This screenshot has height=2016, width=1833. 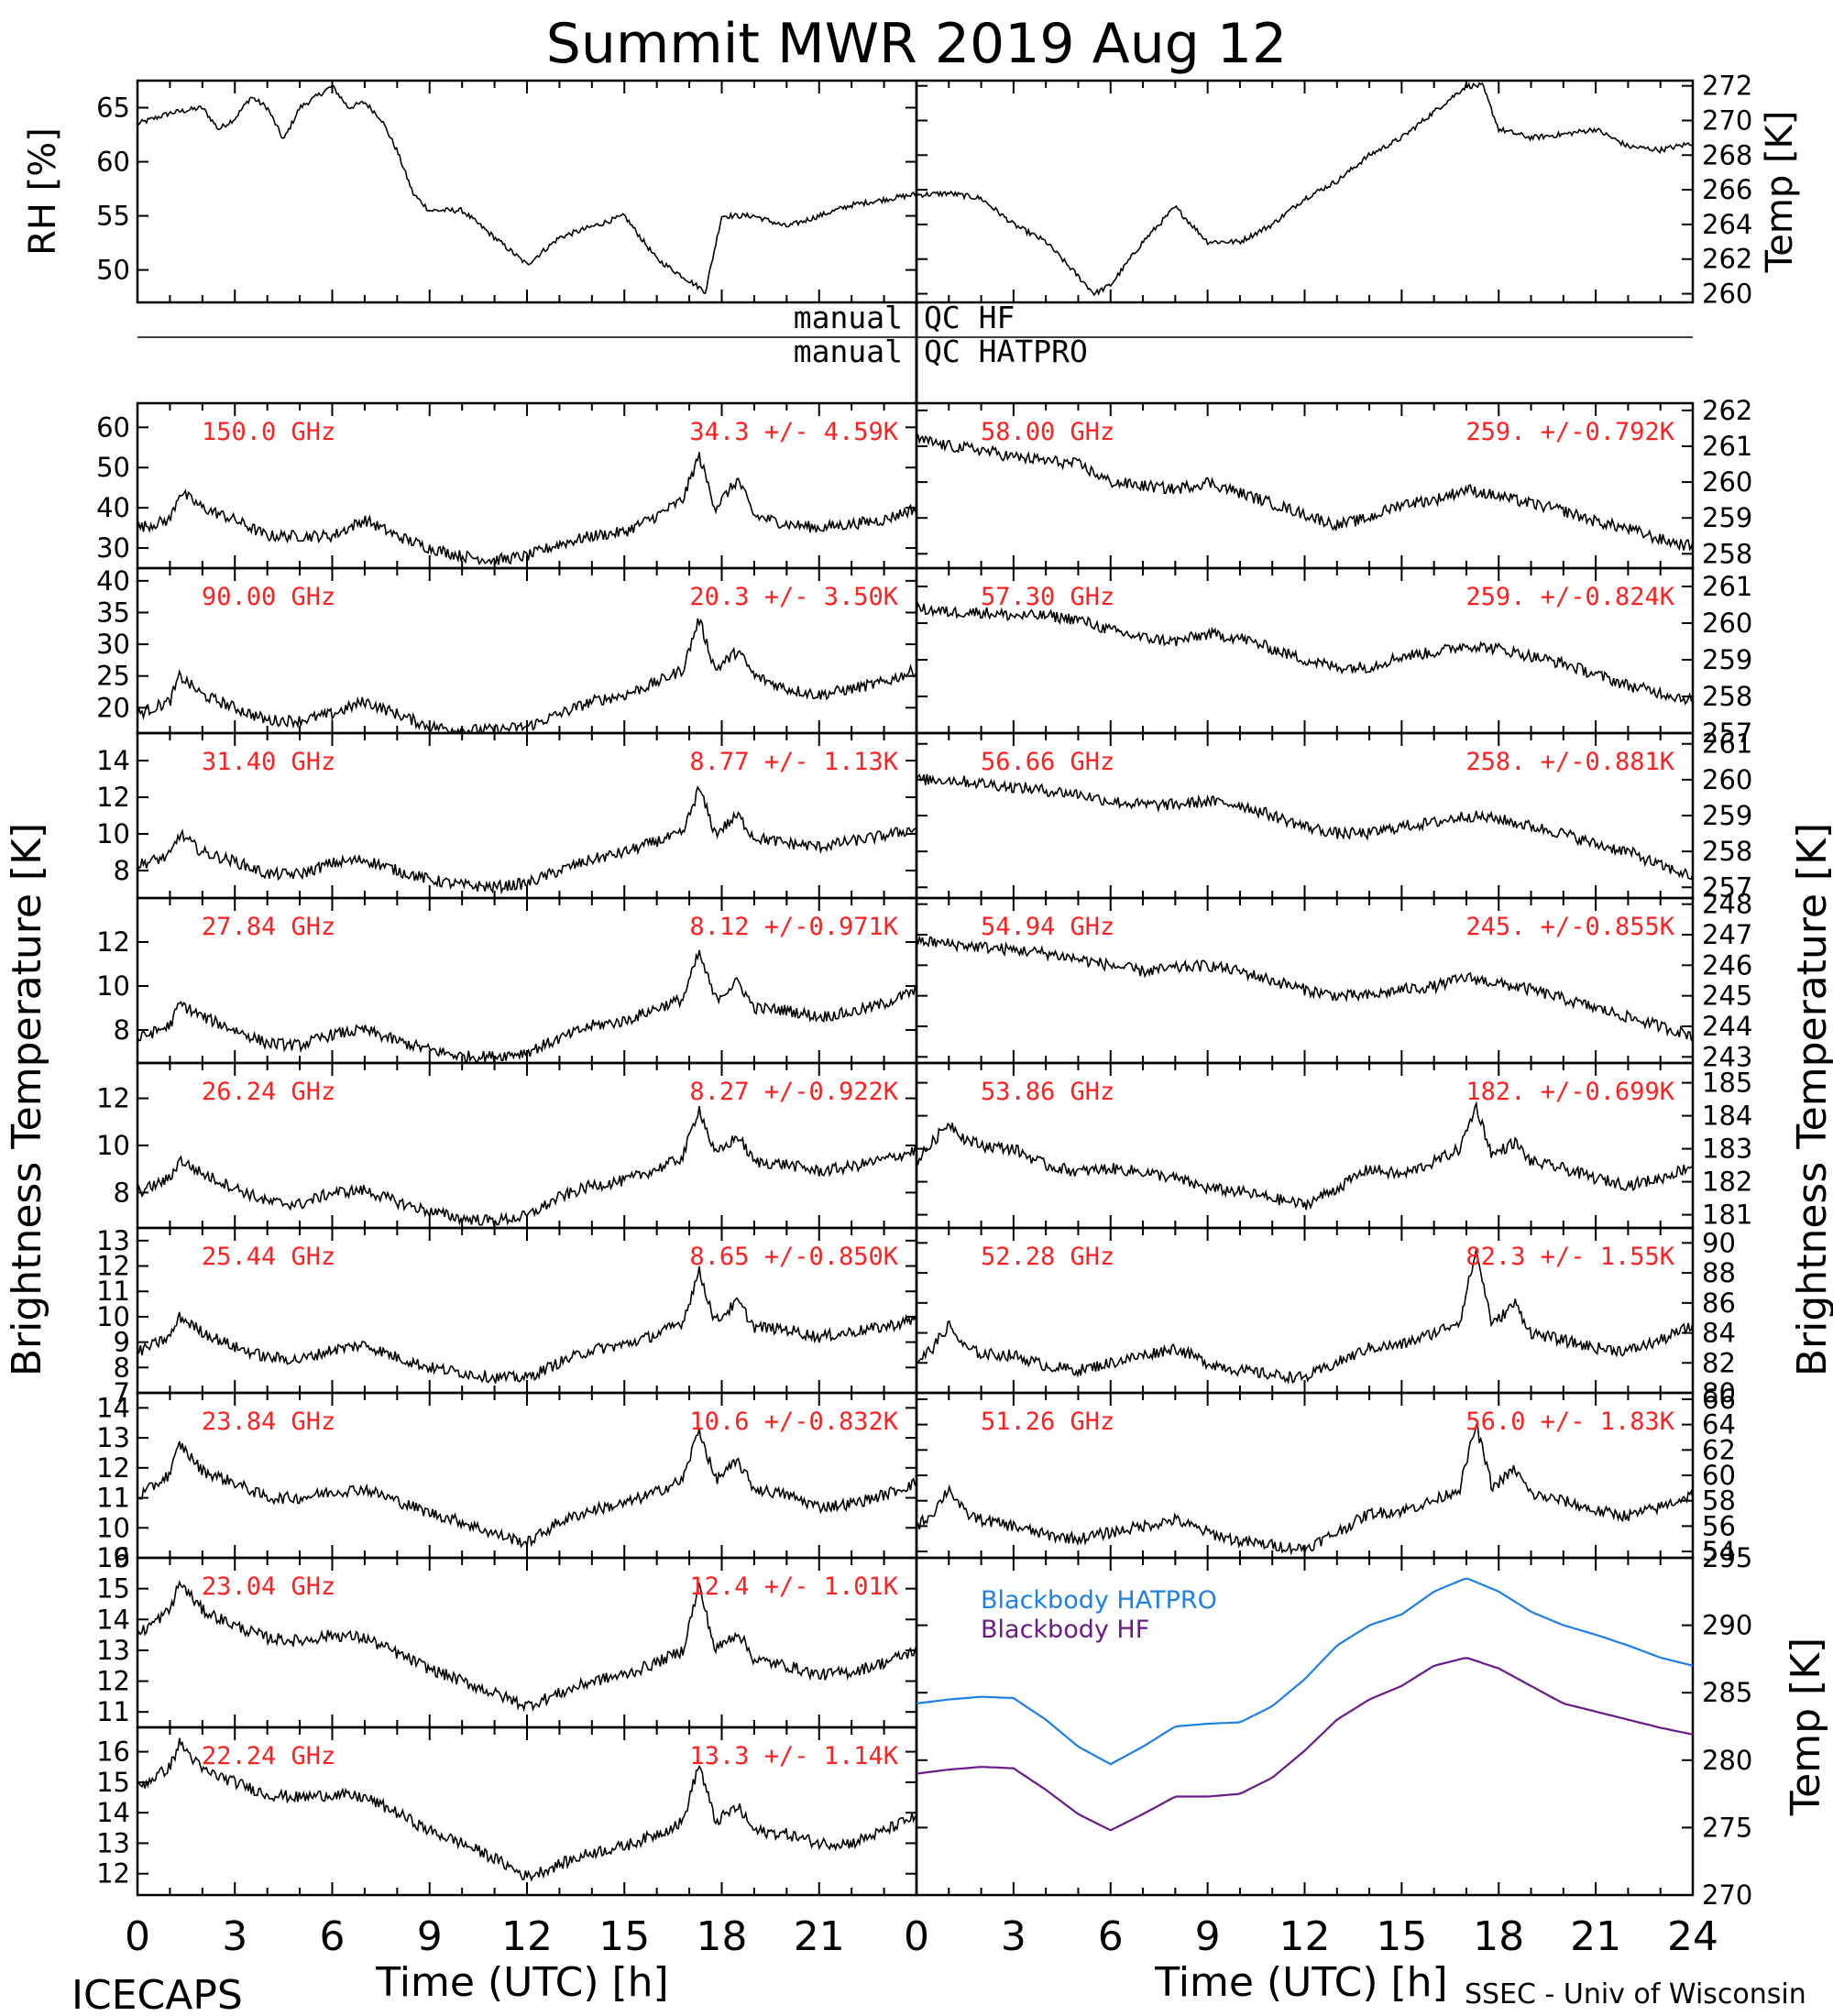 I want to click on y-tick-label: 182, so click(x=1727, y=1182).